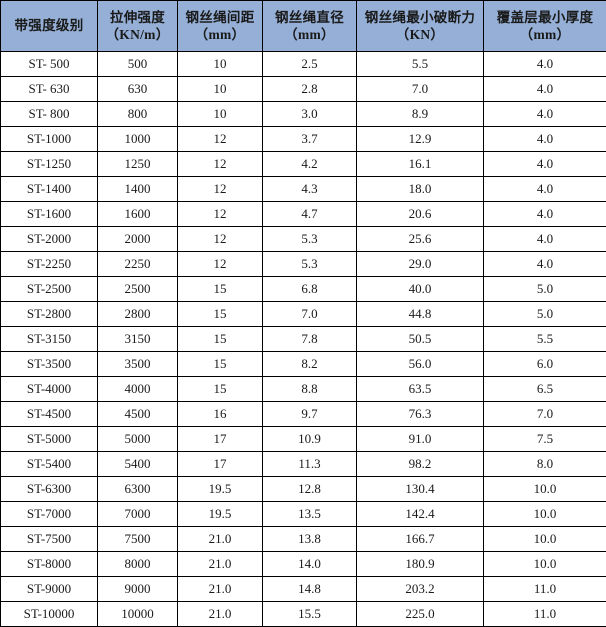 The image size is (606, 627). What do you see at coordinates (545, 339) in the screenshot?
I see `table-cell: 5.5` at bounding box center [545, 339].